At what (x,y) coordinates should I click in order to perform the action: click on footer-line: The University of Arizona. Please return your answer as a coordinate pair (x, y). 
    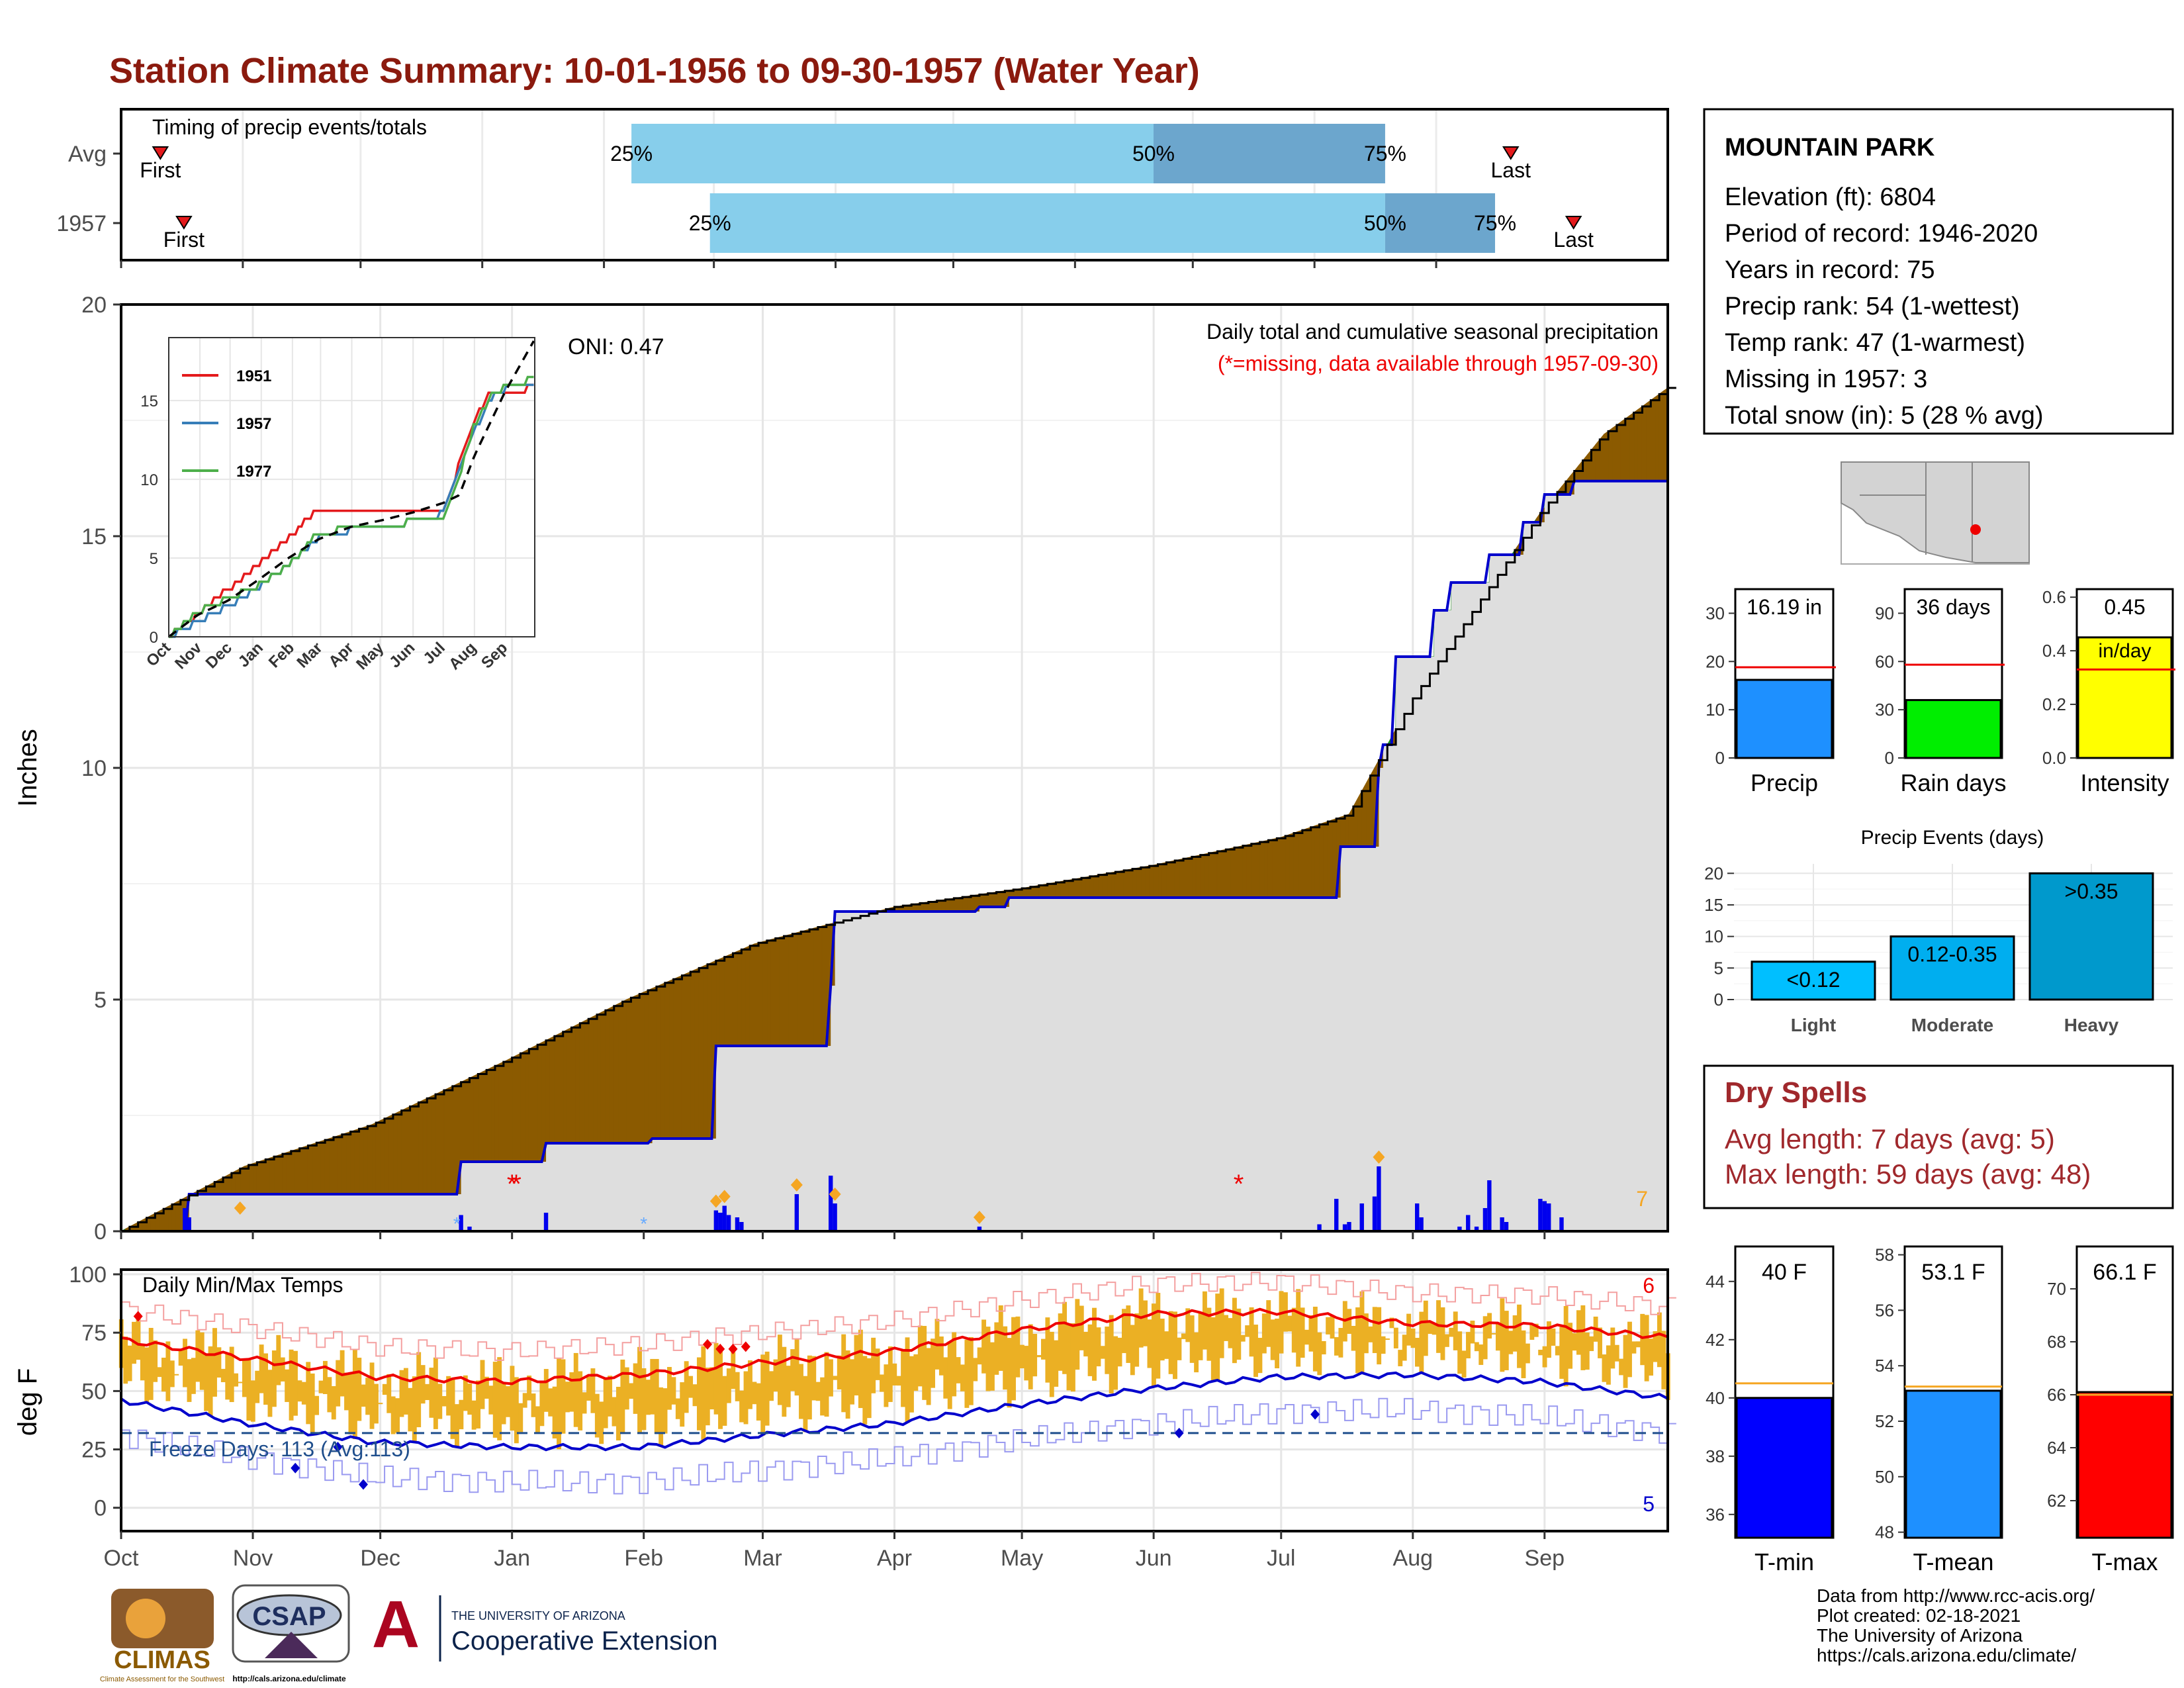
    Looking at the image, I should click on (1920, 1635).